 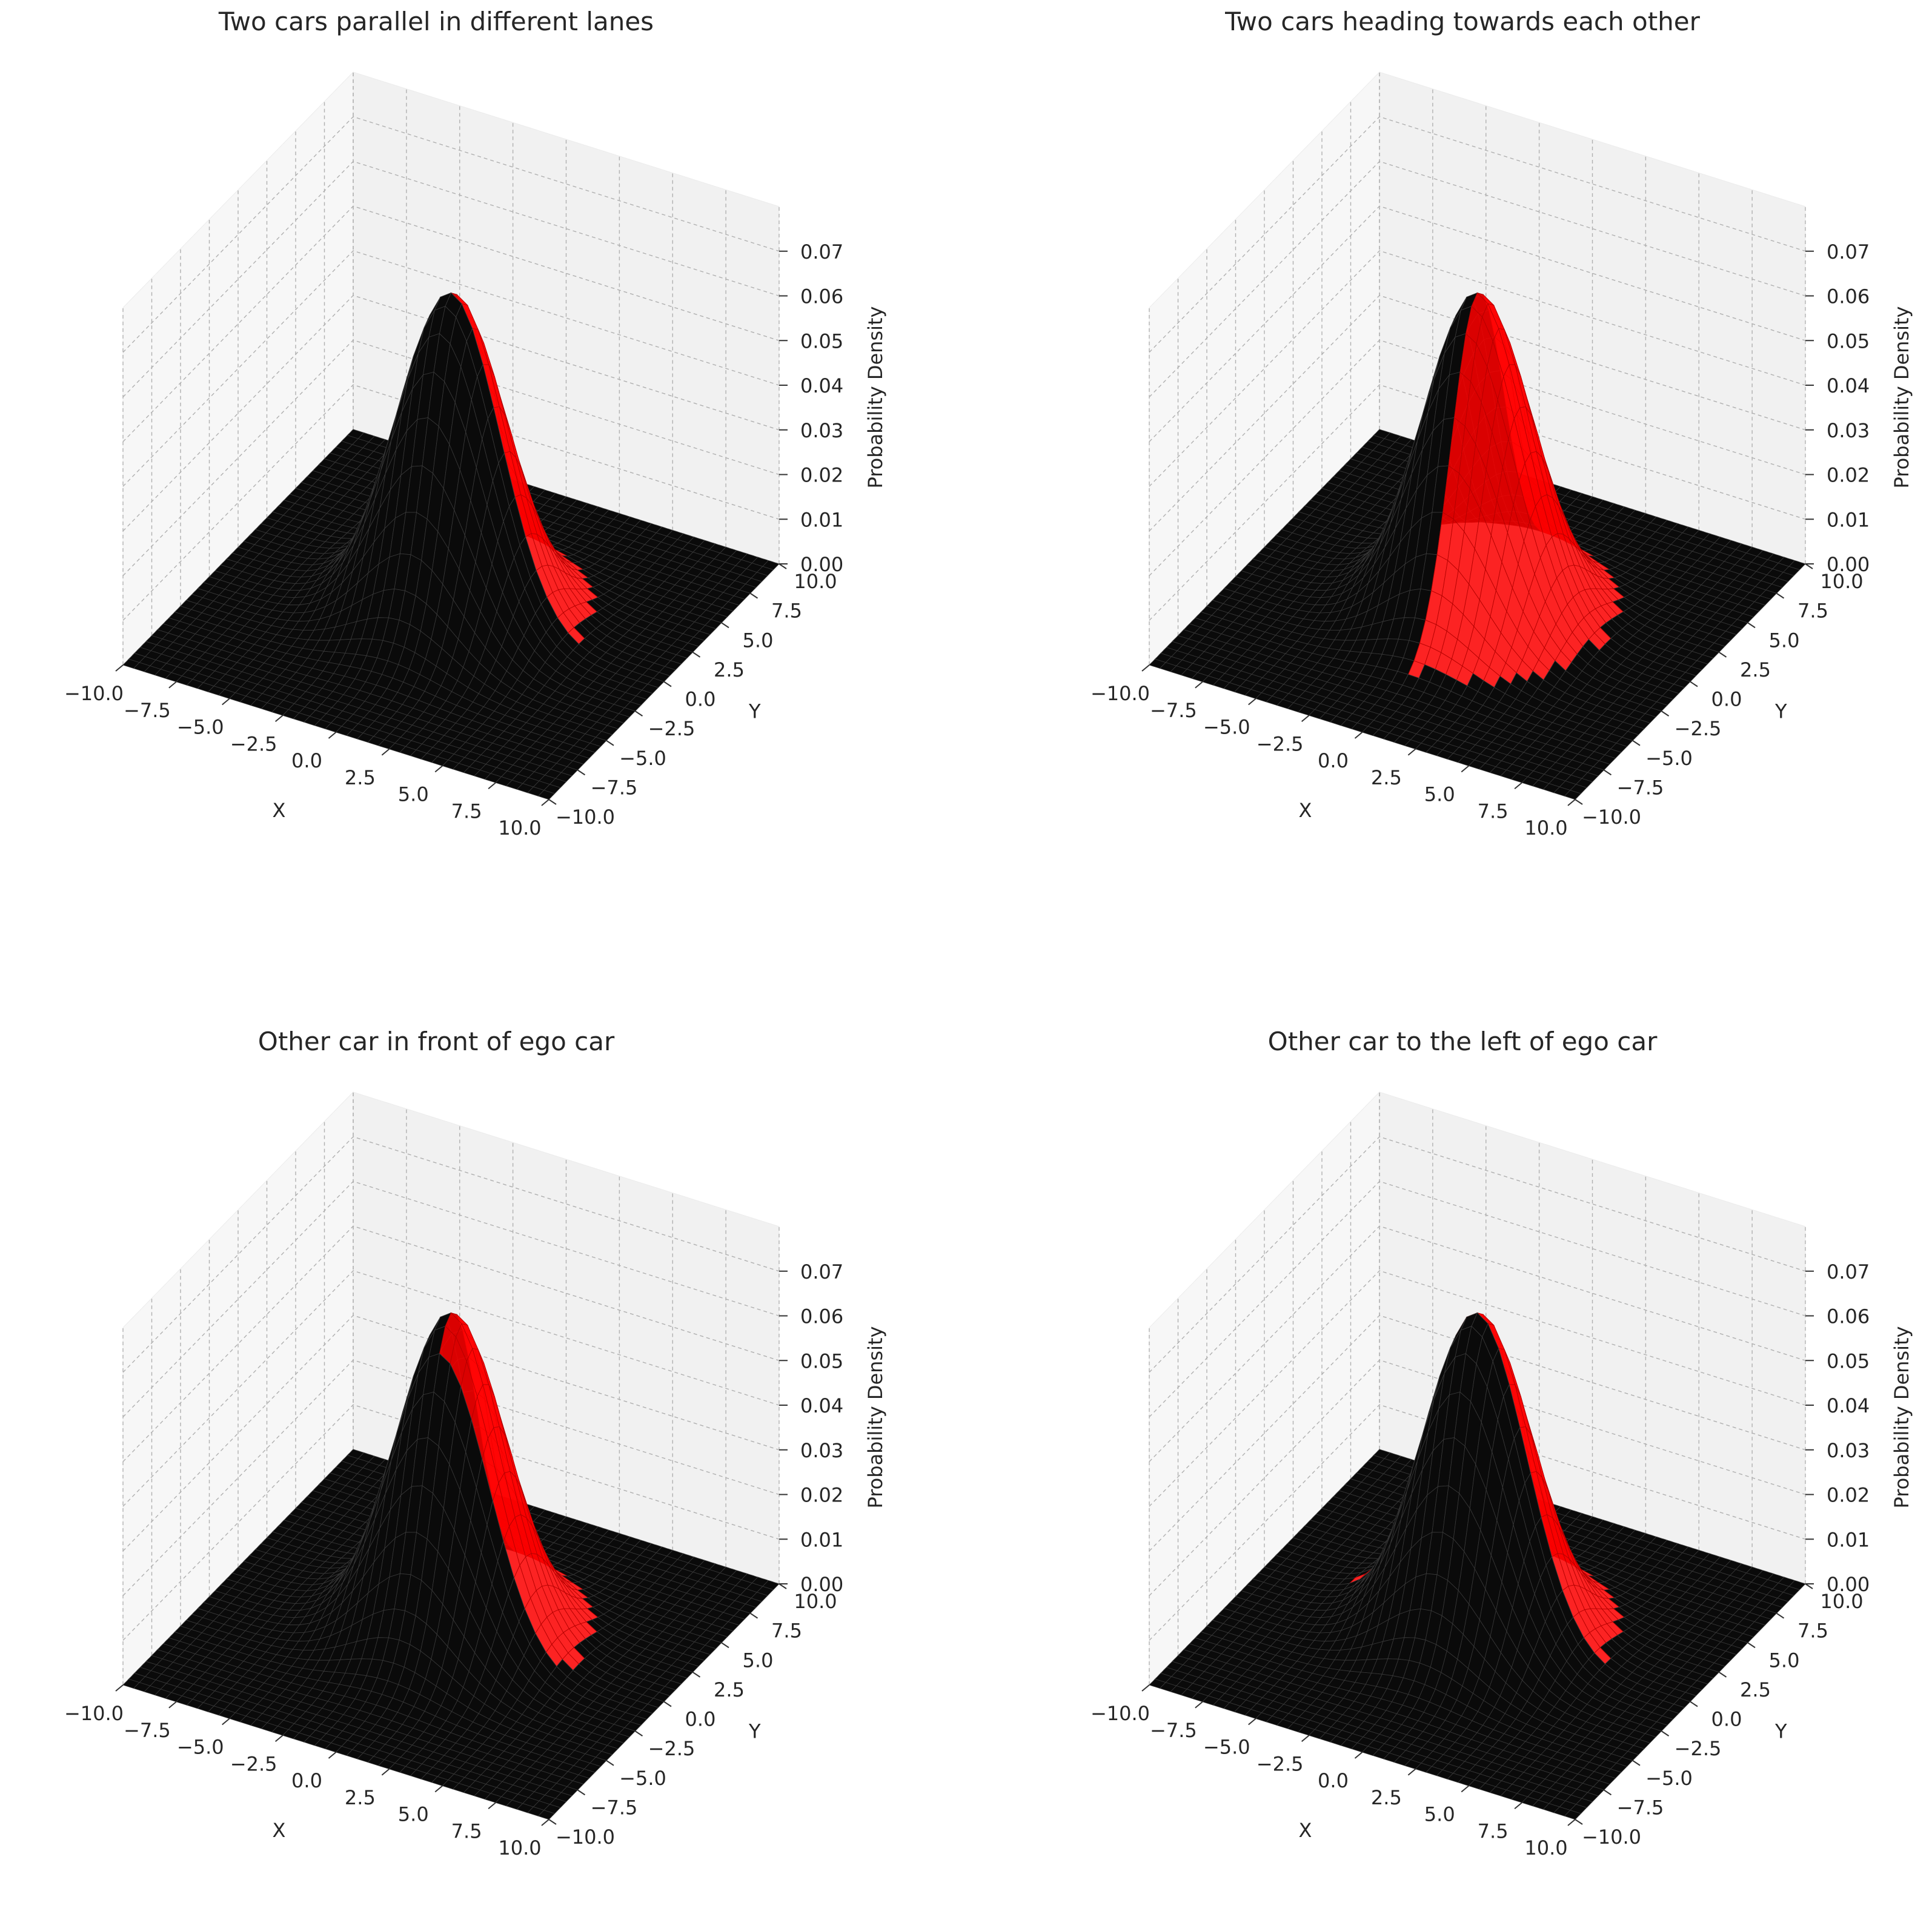 I want to click on z-tick-label: 0.01, so click(x=822, y=519).